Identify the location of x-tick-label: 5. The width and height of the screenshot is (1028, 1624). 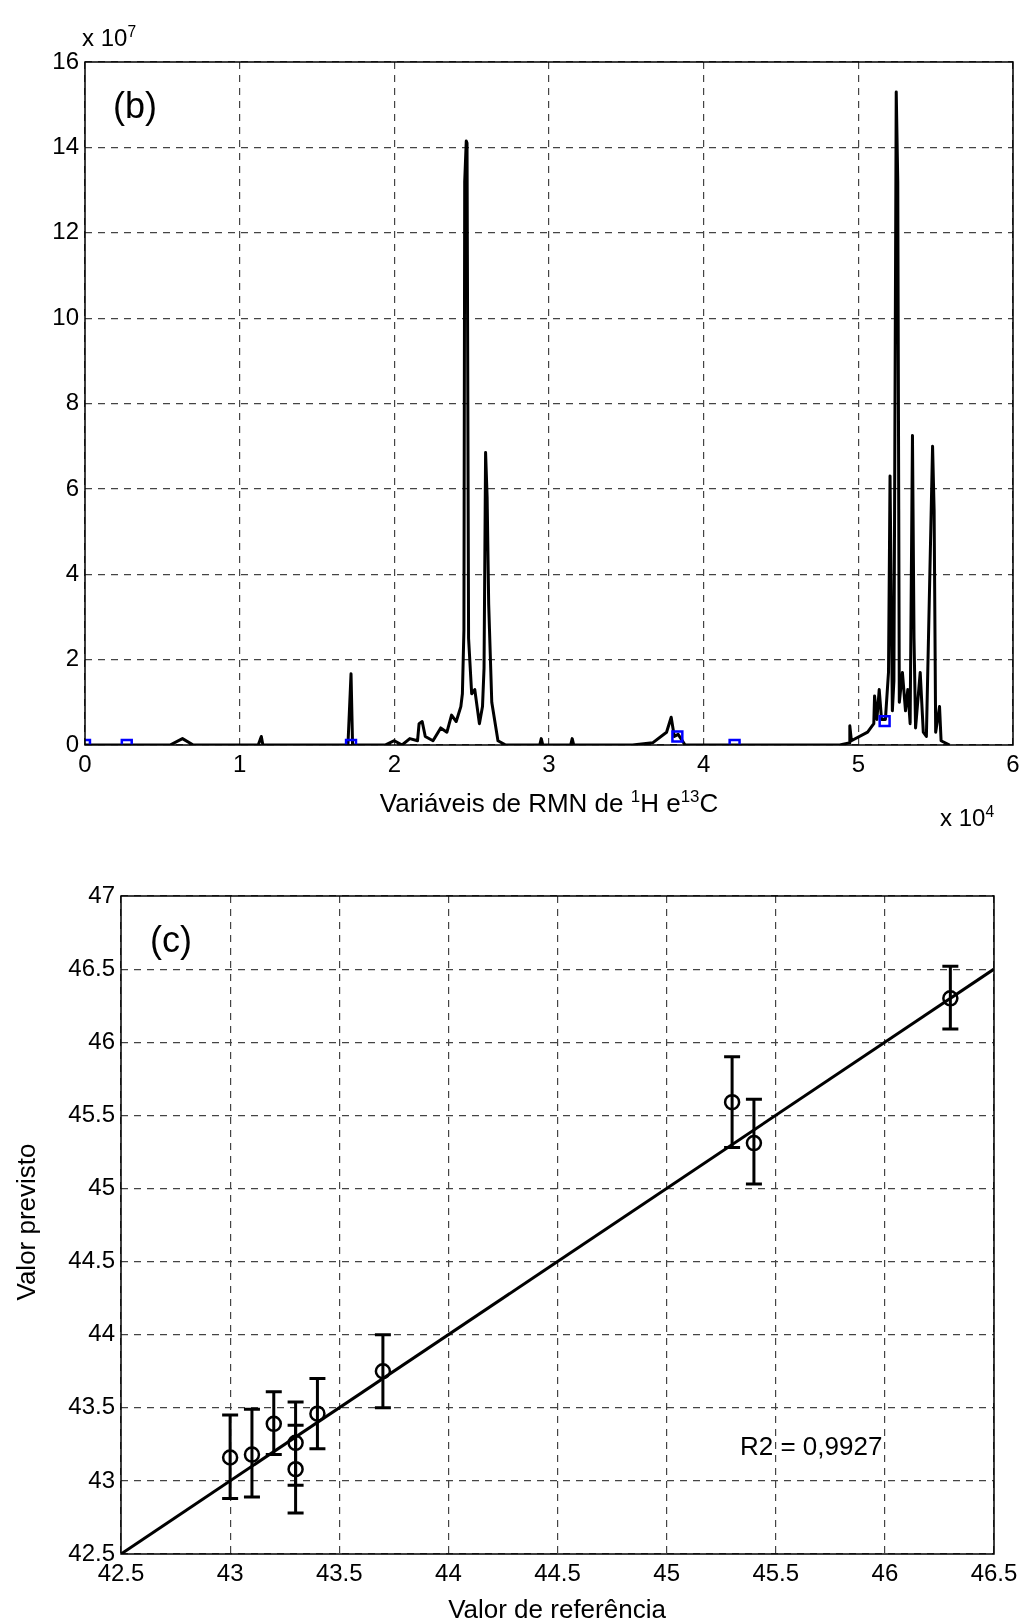
(858, 764).